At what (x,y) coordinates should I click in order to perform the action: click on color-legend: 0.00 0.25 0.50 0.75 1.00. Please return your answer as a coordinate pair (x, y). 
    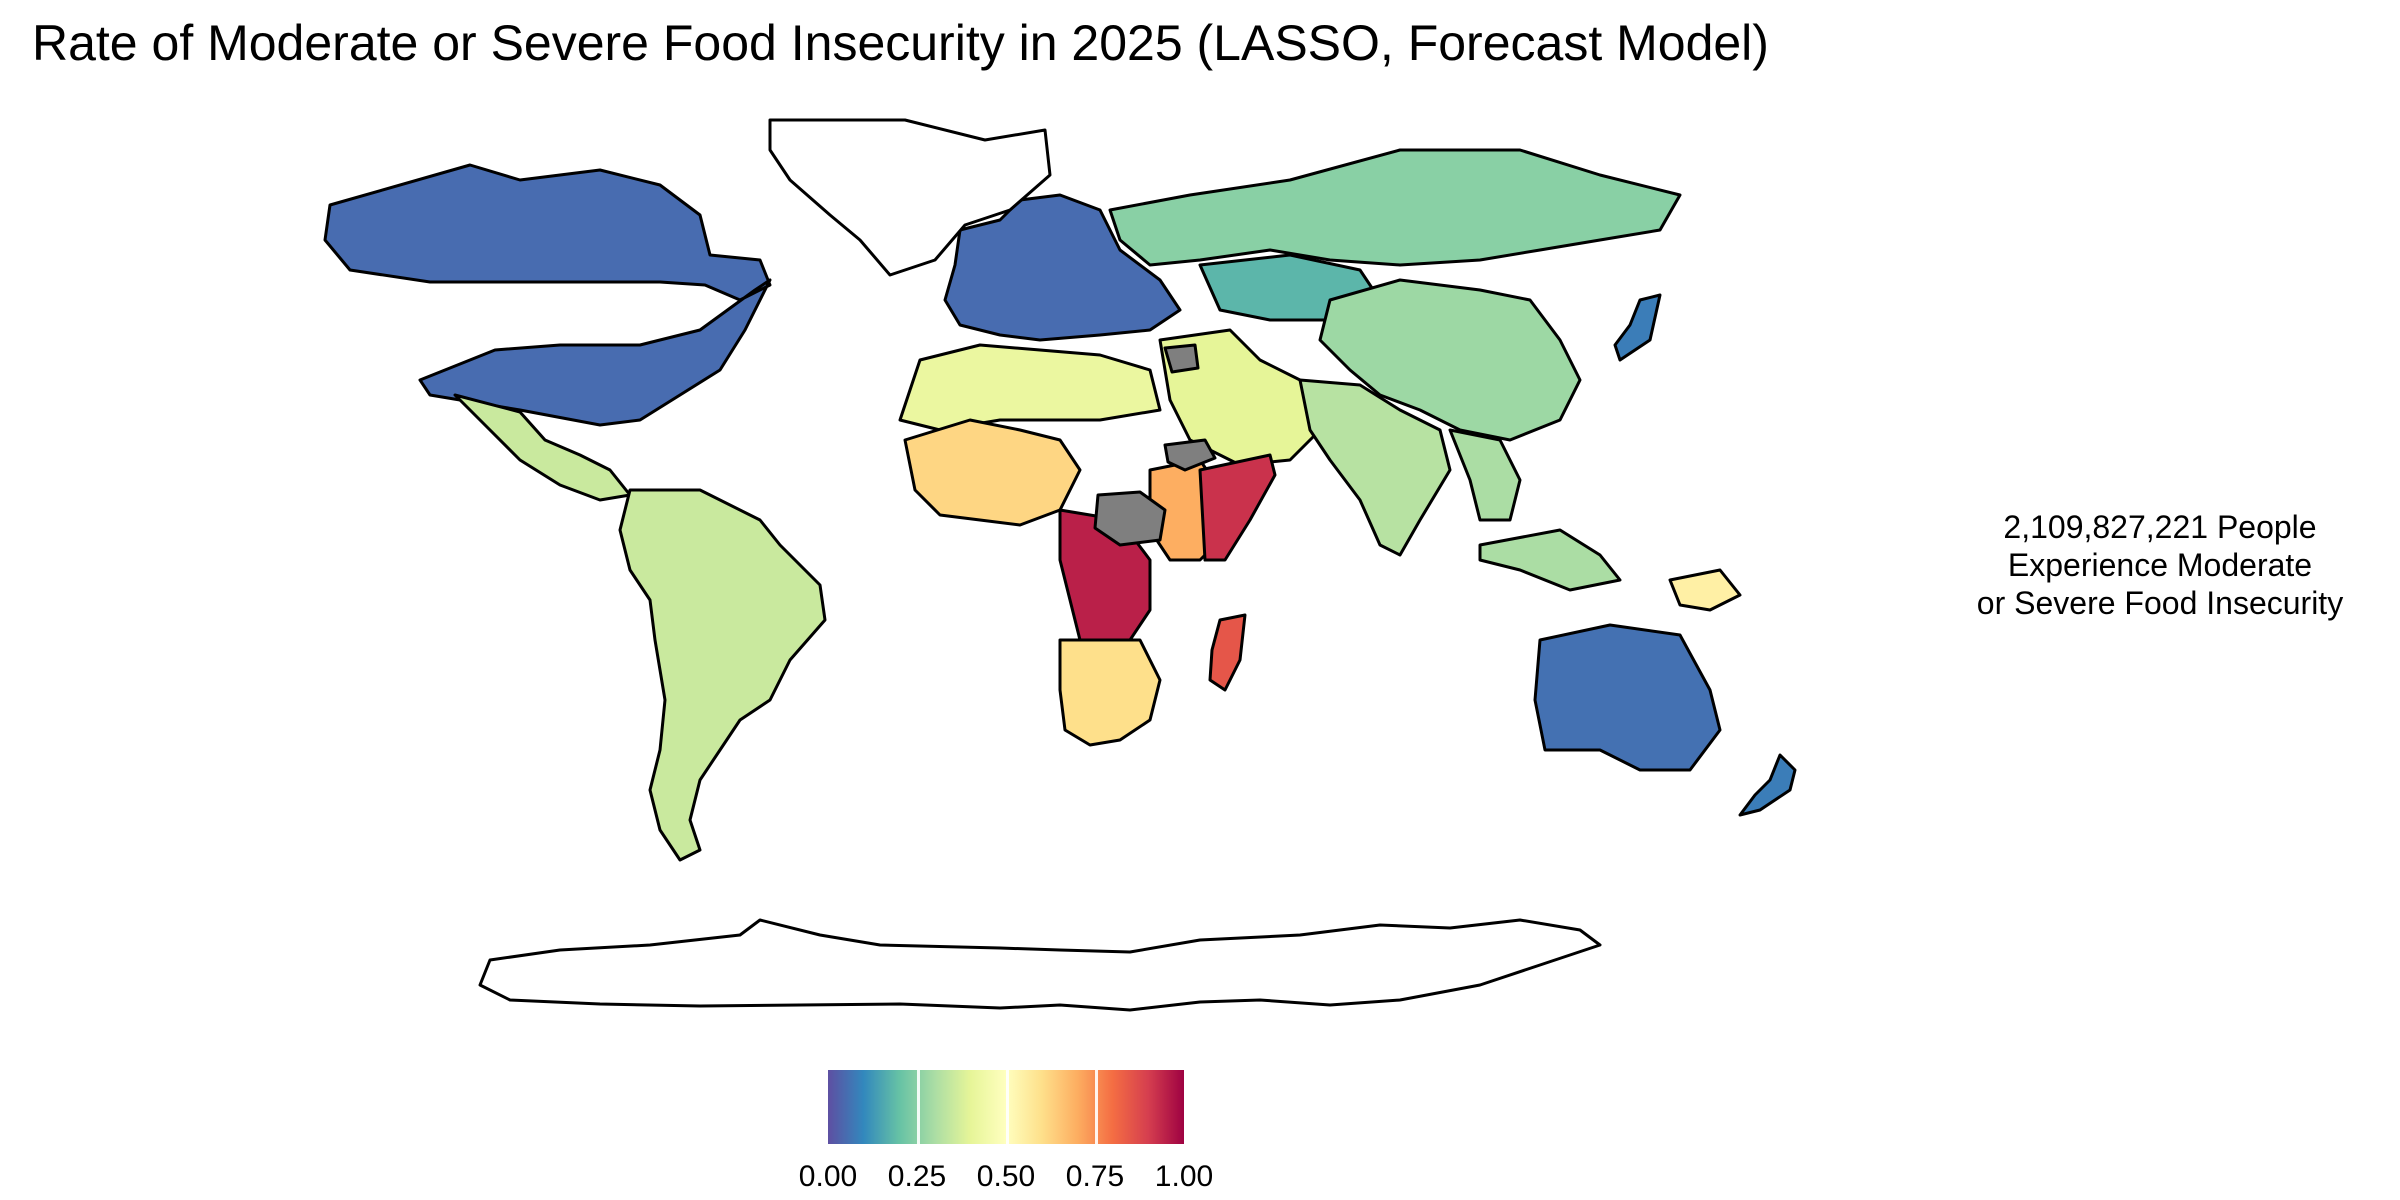
    Looking at the image, I should click on (1006, 1130).